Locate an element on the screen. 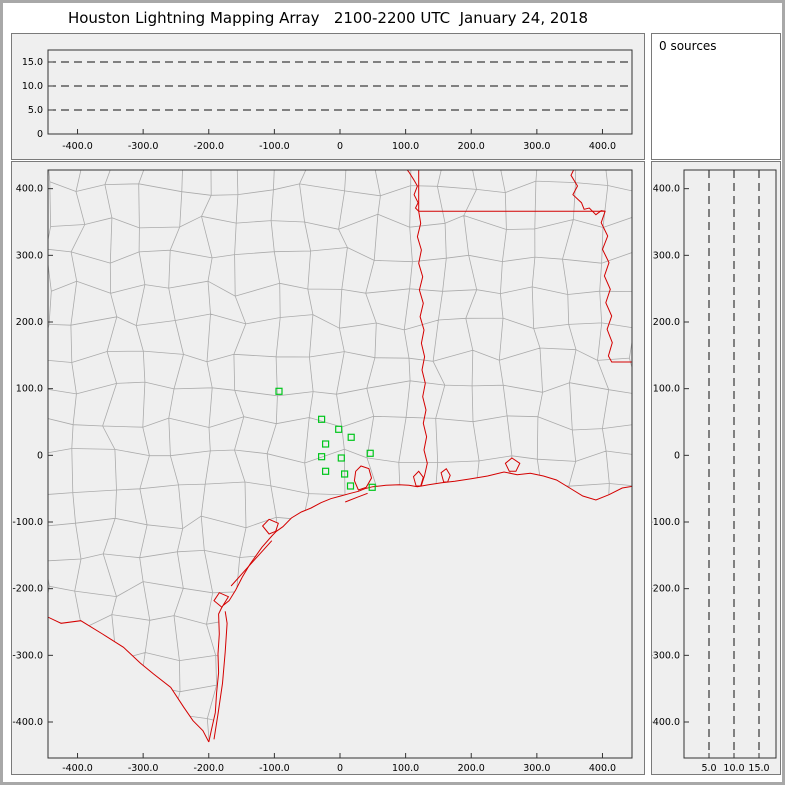  sources-counter-panel: 0 sources is located at coordinates (716, 96).